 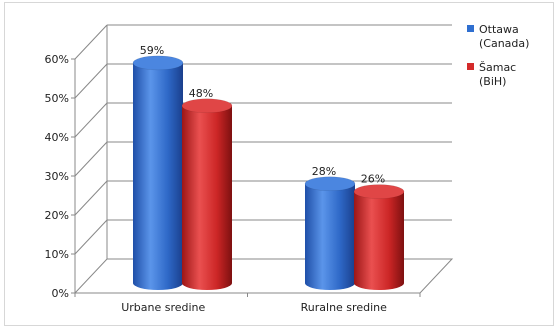 I want to click on y-tick-label: 10%, so click(x=57, y=254).